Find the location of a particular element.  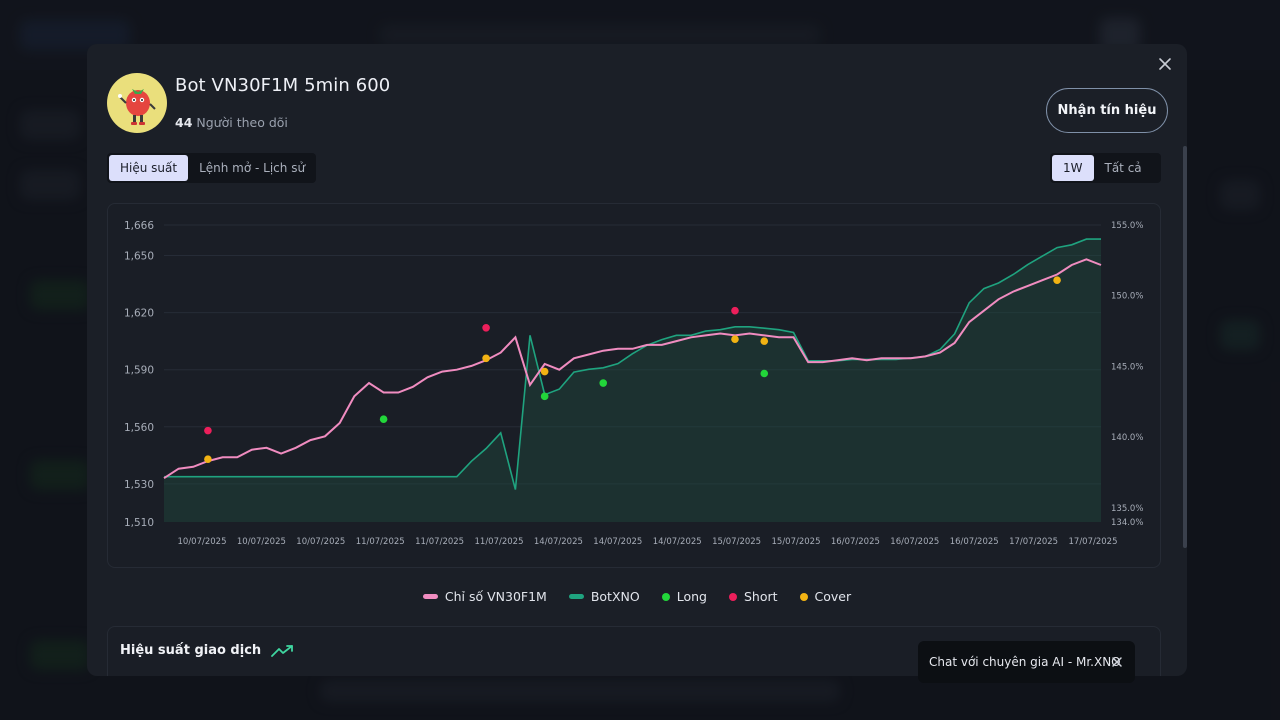

follower-number: 44 is located at coordinates (184, 122).